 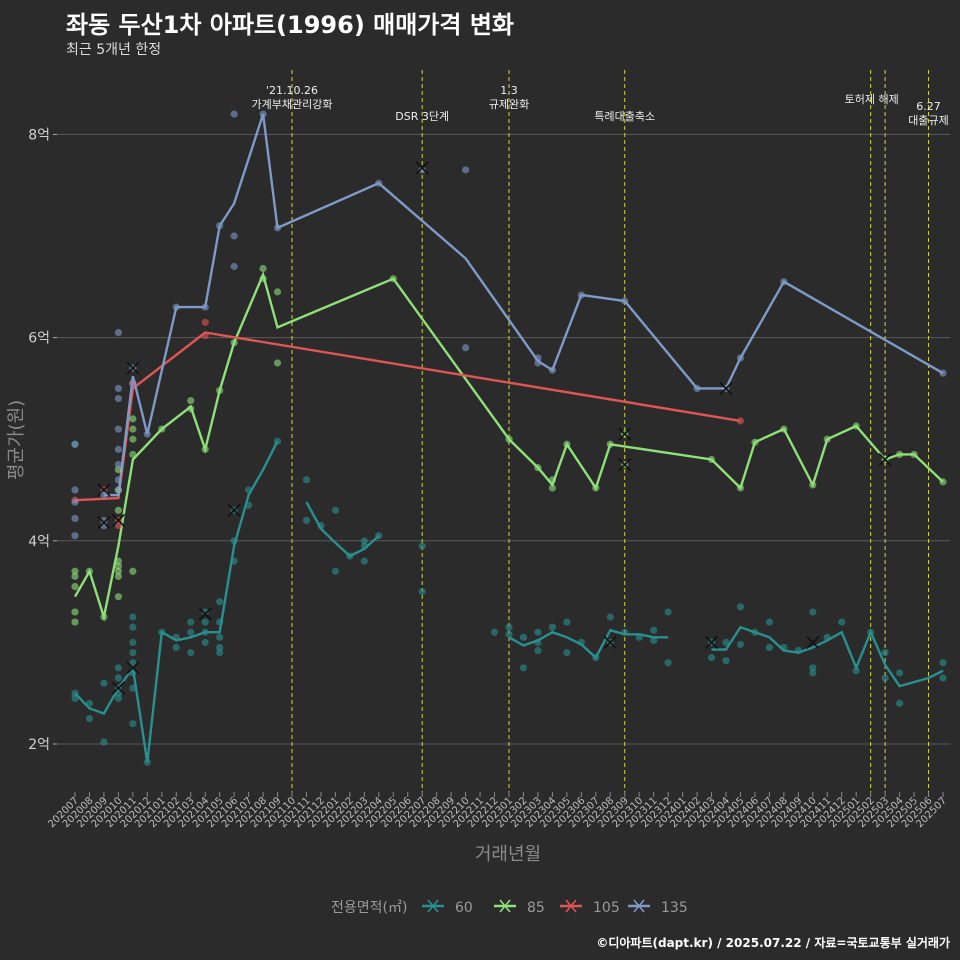 What do you see at coordinates (509, 907) in the screenshot?
I see `legend: 전용면적(㎡) 60 85 105 135` at bounding box center [509, 907].